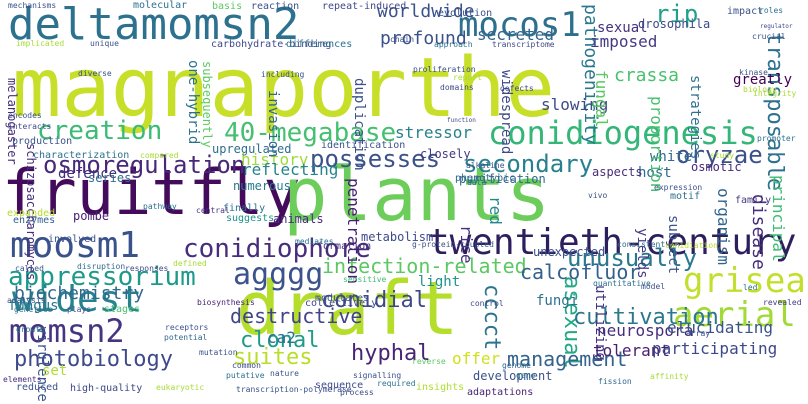 Image resolution: width=808 pixels, height=404 pixels. I want to click on word-mocos1: mocos1, so click(519, 25).